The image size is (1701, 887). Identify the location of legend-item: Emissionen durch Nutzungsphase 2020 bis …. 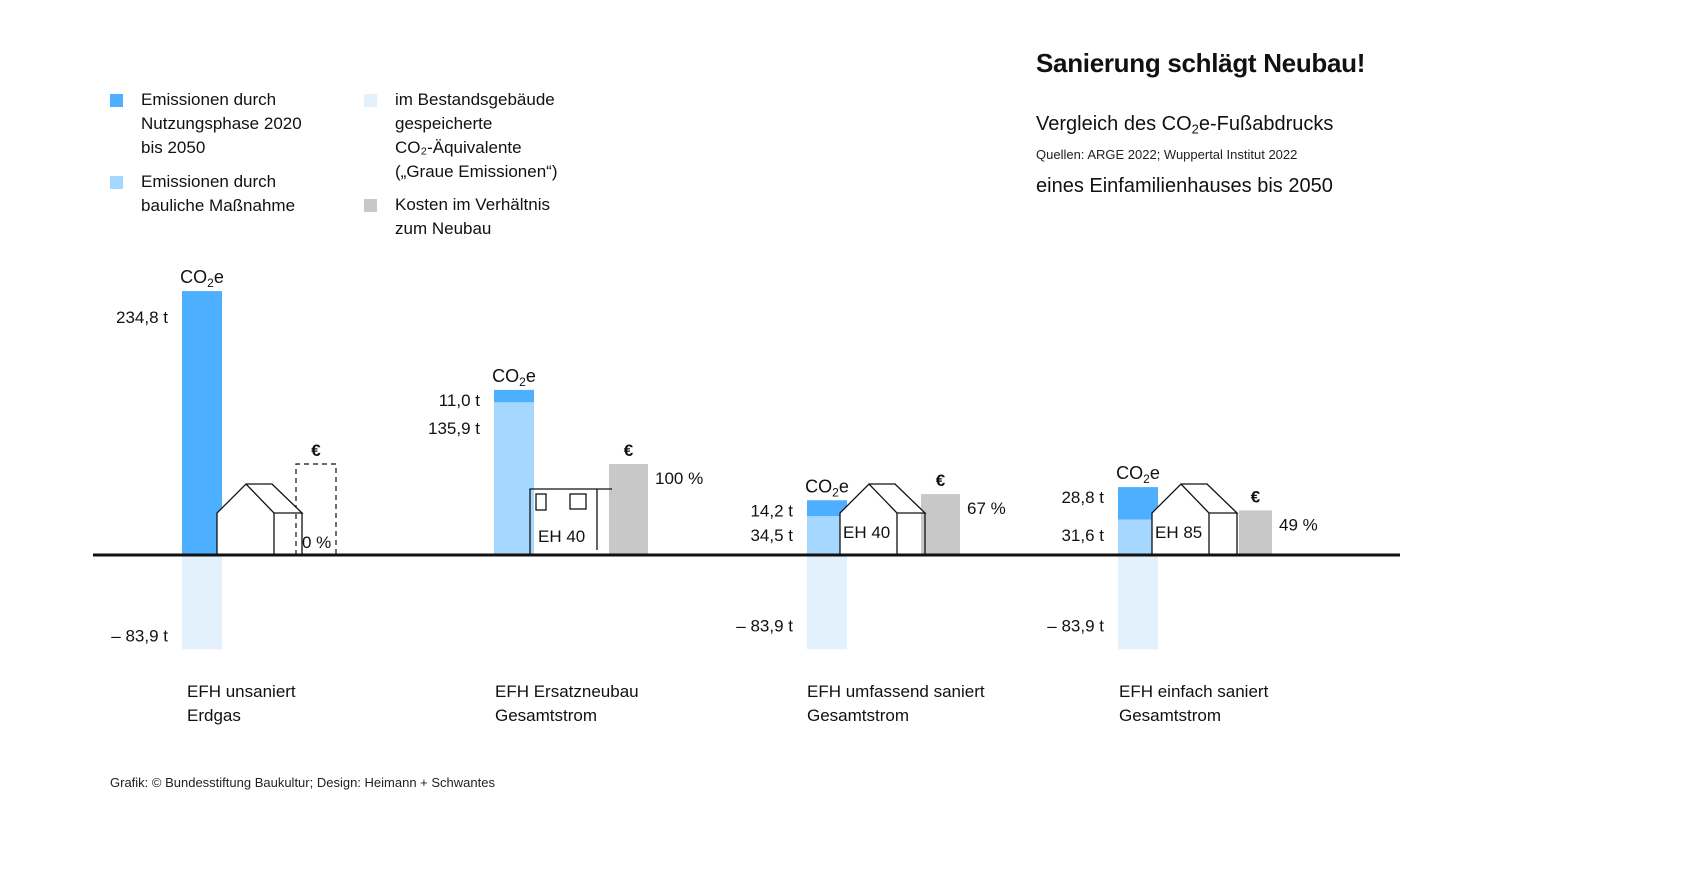
(206, 124).